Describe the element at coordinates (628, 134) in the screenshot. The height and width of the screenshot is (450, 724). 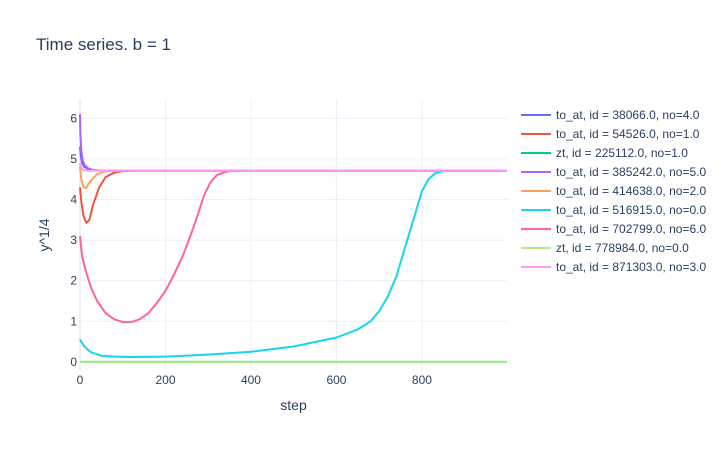
I see `legend-label: to_at, id = 54526.0, no=1.0` at that location.